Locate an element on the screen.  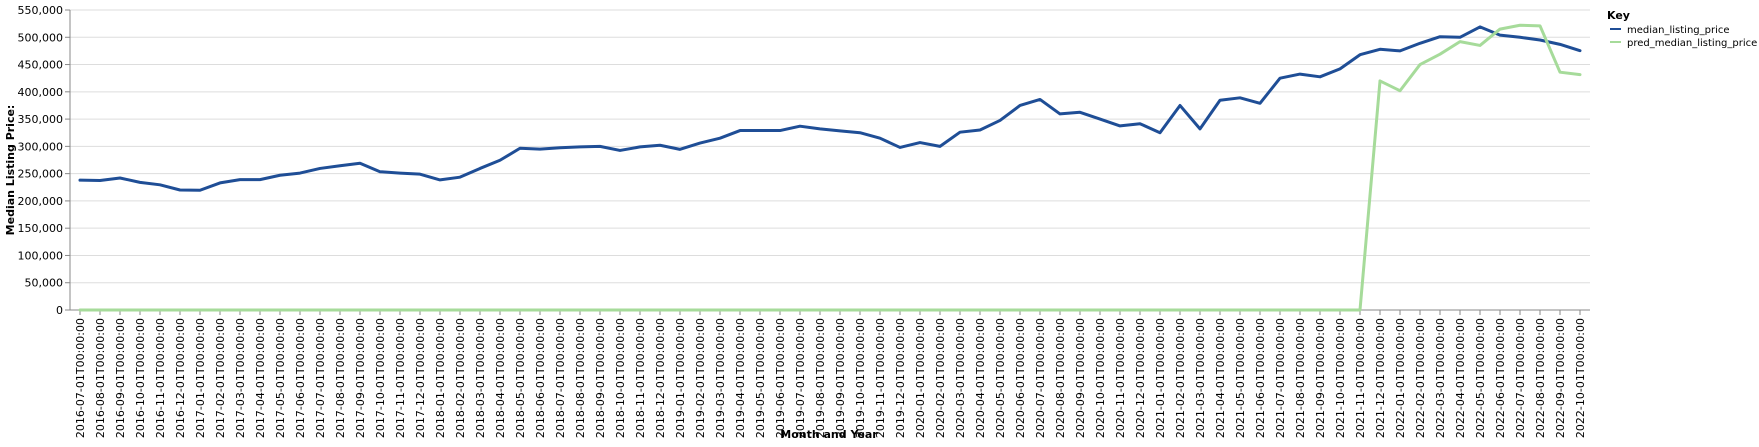
x-tick-label: 2018-04-01T00:00:00 is located at coordinates (500, 378).